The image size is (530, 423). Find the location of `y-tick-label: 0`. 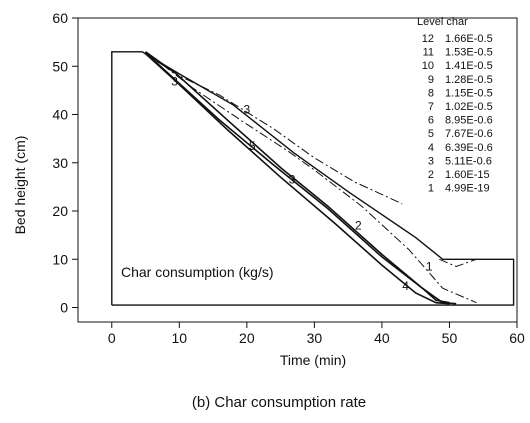

y-tick-label: 0 is located at coordinates (64, 308).